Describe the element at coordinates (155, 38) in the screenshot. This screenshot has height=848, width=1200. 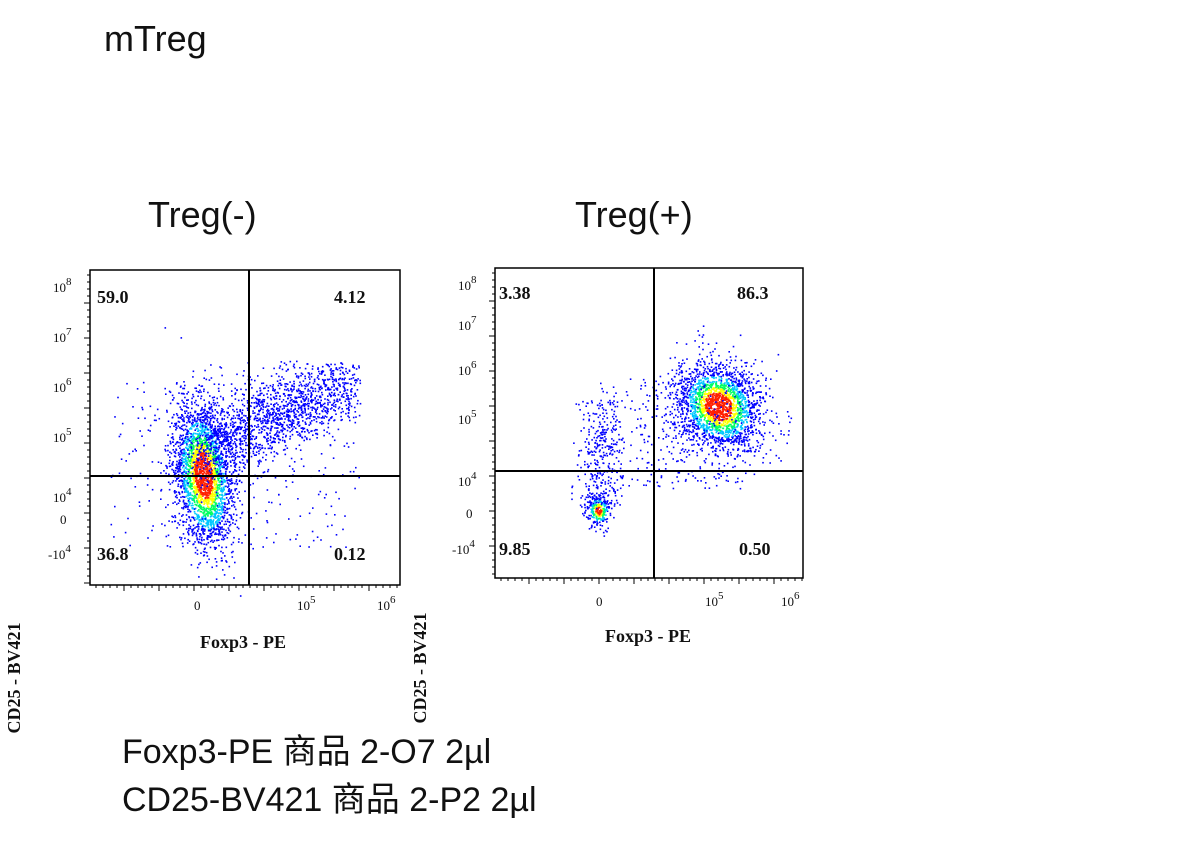
I see `page-title: mTreg` at that location.